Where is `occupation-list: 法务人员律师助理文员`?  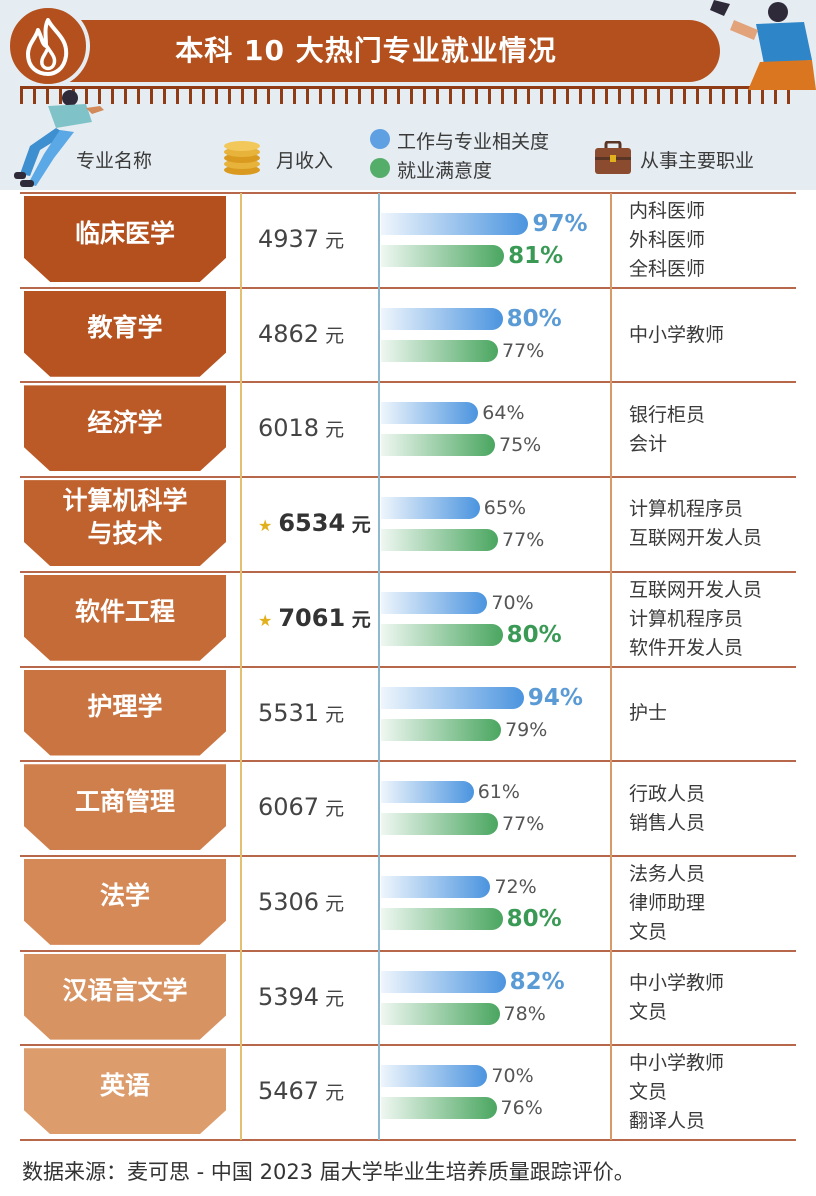
occupation-list: 法务人员律师助理文员 is located at coordinates (719, 903).